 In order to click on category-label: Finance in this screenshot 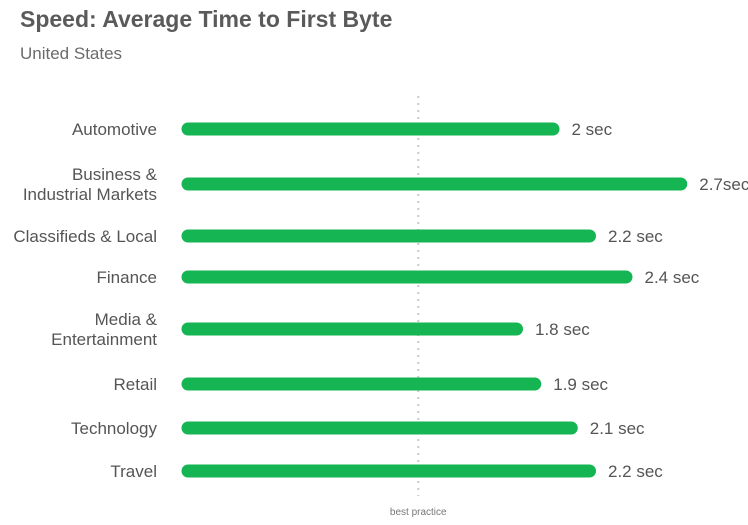, I will do `click(127, 277)`.